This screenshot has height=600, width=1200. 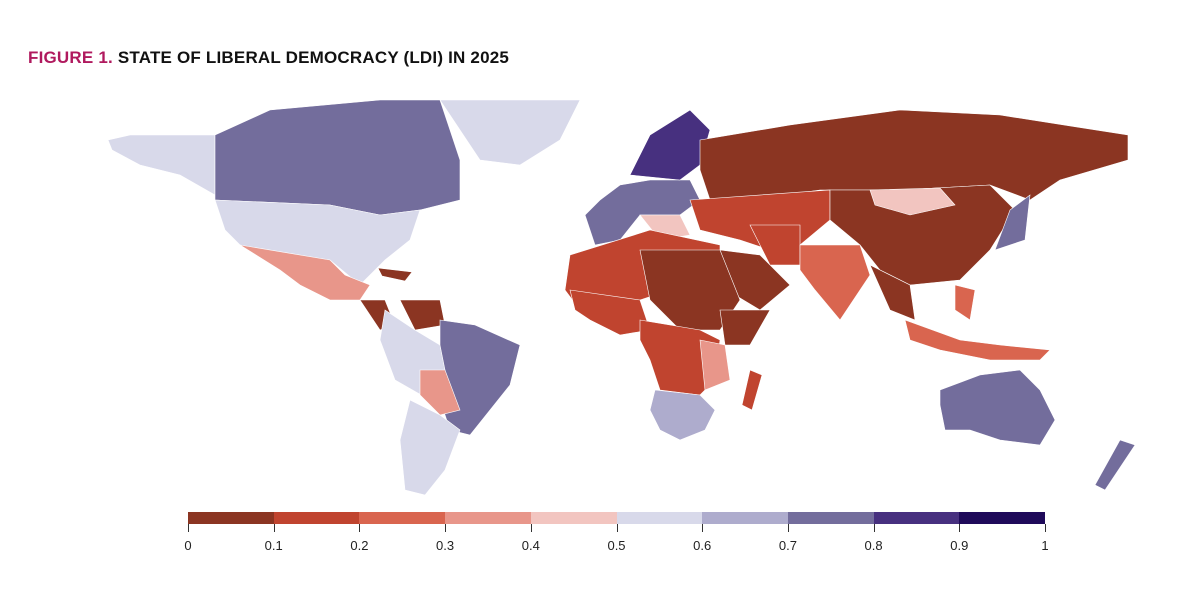 I want to click on legend-tick-label: 1, so click(x=1045, y=545).